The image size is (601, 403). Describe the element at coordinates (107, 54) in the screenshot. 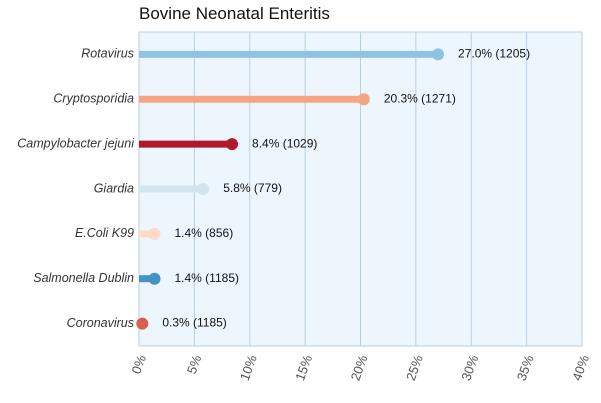

I see `category-label: Rotavirus` at that location.